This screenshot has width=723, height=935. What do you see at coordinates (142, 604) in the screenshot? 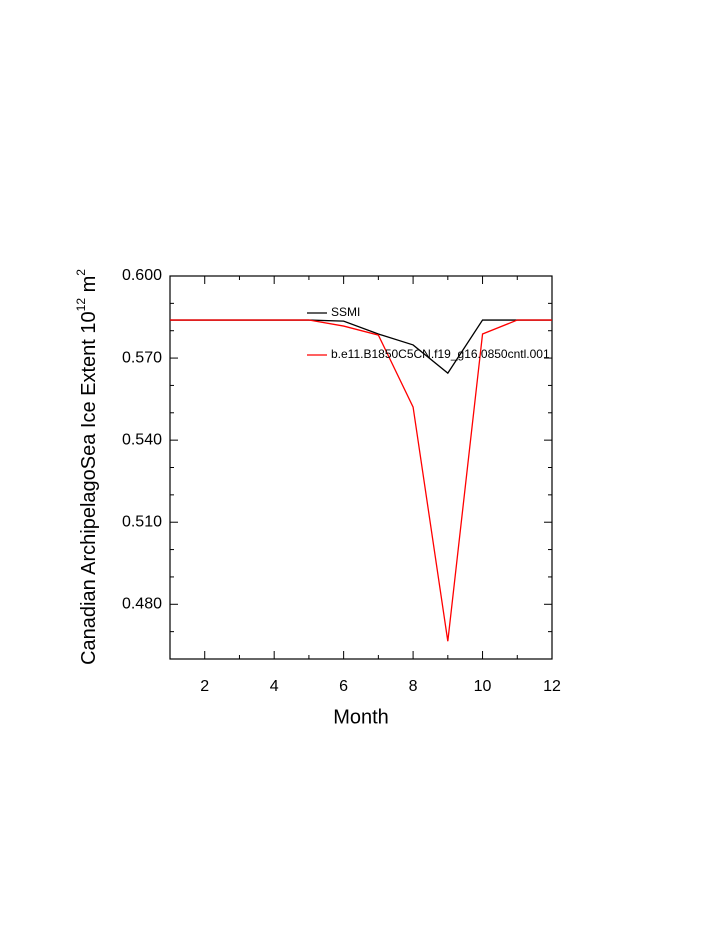
I see `y-tick-label: 0.480` at bounding box center [142, 604].